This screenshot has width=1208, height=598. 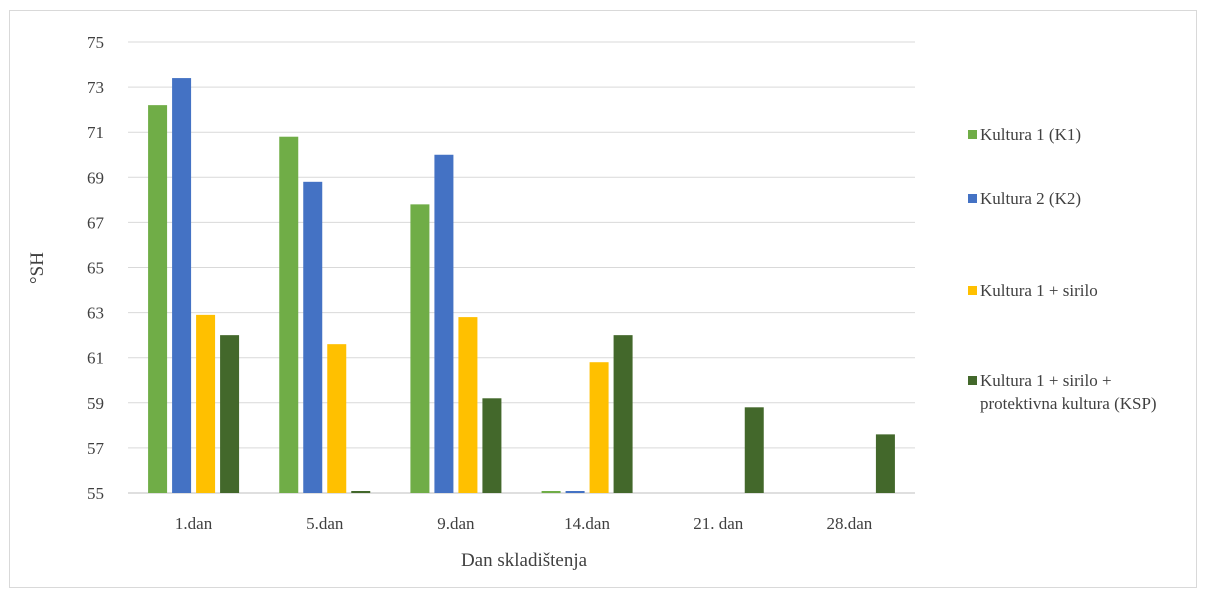 What do you see at coordinates (95, 87) in the screenshot?
I see `y-tick-label: 73` at bounding box center [95, 87].